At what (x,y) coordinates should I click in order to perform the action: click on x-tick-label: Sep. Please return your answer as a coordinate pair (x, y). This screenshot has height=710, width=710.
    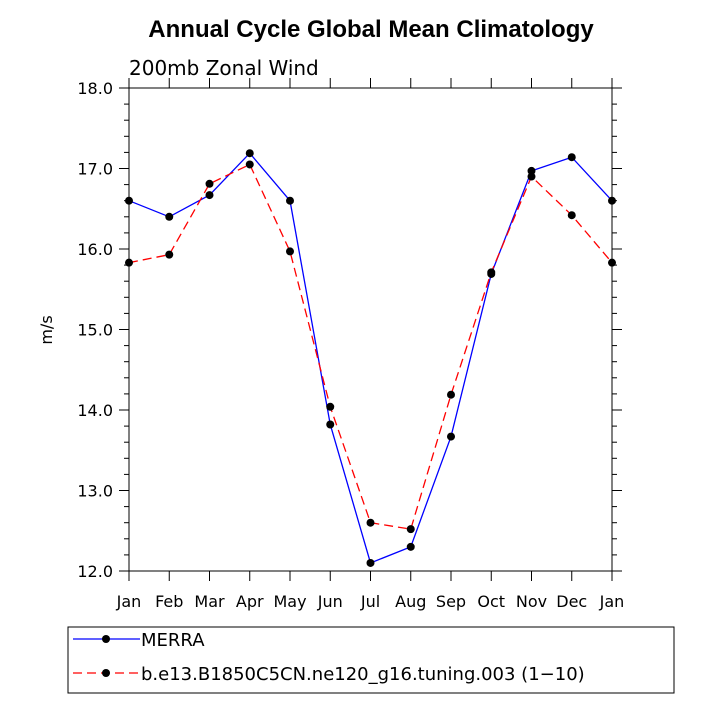
    Looking at the image, I should click on (451, 601).